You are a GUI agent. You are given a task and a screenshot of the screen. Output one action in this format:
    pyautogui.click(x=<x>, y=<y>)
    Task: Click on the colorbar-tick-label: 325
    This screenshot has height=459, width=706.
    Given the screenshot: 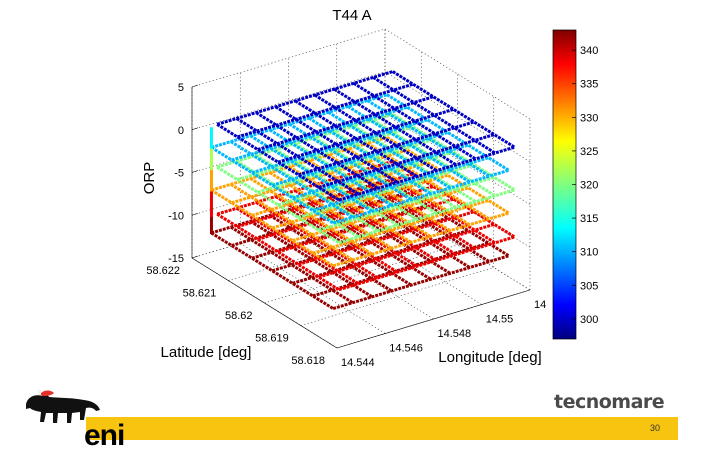 What is the action you would take?
    pyautogui.click(x=589, y=152)
    